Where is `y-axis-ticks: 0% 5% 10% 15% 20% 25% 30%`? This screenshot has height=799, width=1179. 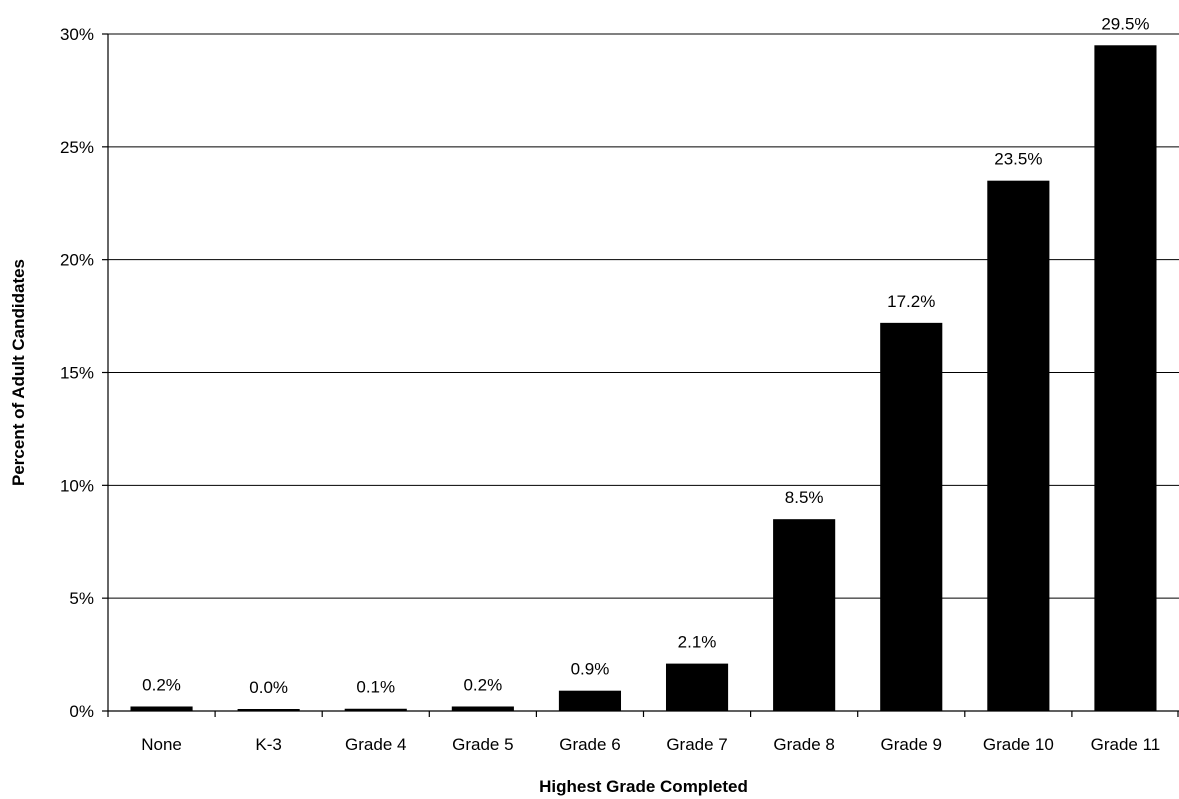 y-axis-ticks: 0% 5% 10% 15% 20% 25% 30% is located at coordinates (84, 373).